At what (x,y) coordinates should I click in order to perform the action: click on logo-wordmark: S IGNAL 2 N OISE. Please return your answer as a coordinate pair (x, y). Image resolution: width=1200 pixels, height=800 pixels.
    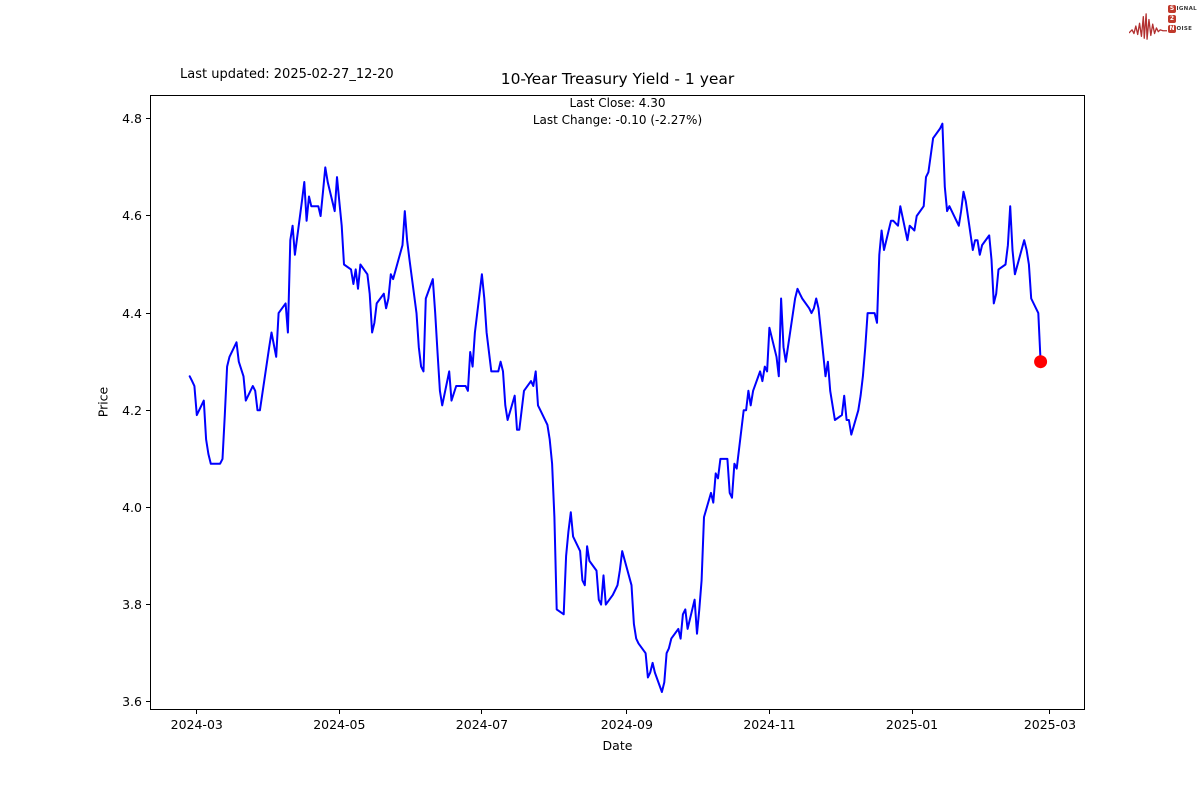
    Looking at the image, I should click on (1182, 19).